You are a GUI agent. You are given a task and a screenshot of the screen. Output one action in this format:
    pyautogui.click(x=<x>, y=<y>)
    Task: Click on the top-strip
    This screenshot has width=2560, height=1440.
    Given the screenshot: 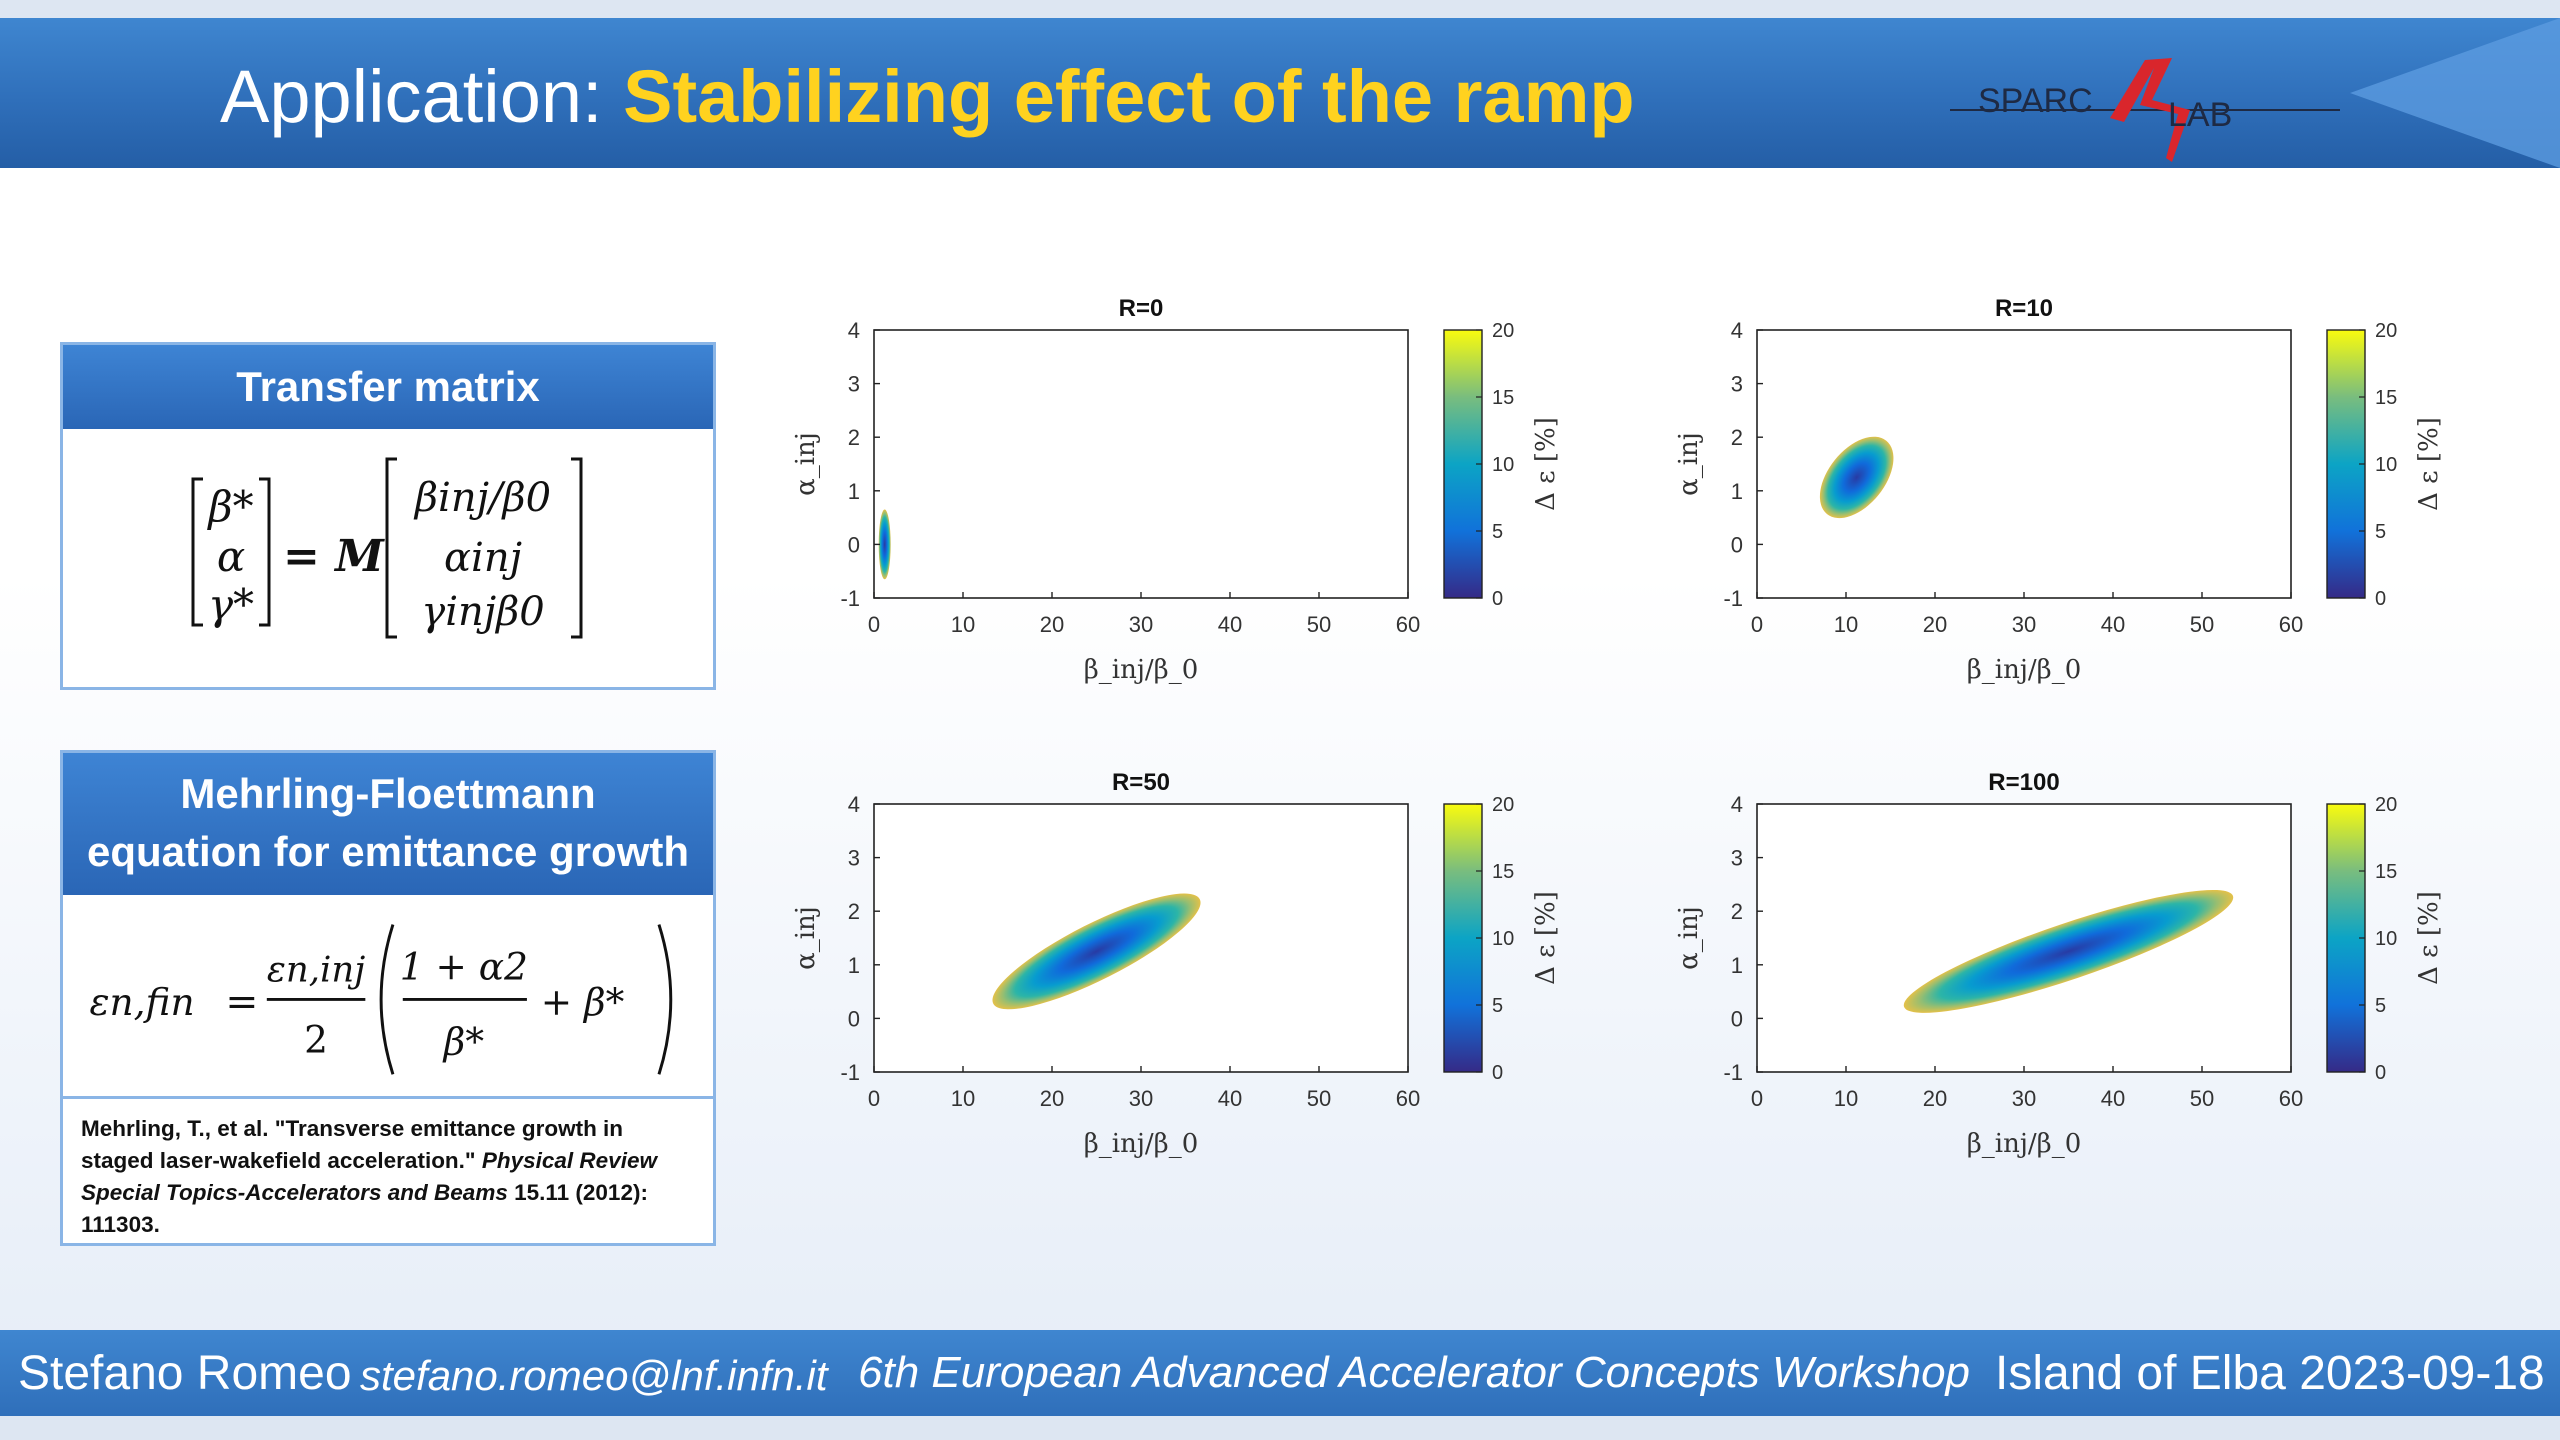 What is the action you would take?
    pyautogui.click(x=1280, y=9)
    